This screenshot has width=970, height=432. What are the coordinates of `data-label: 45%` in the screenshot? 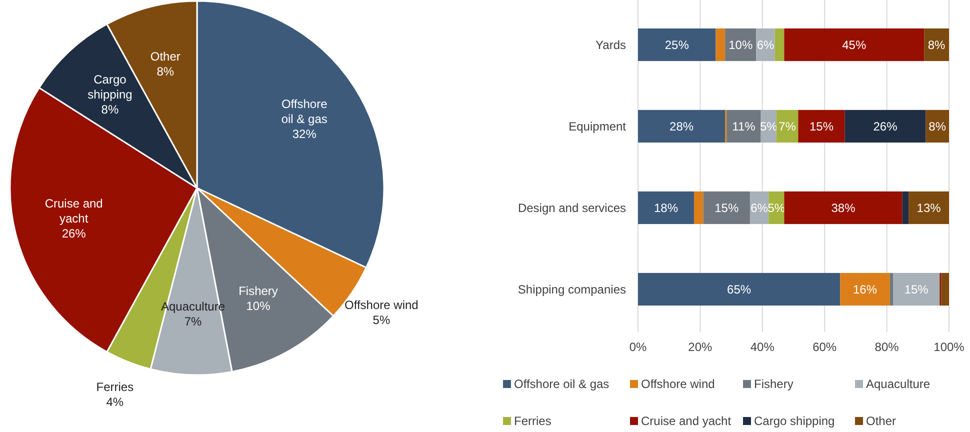 It's located at (854, 45).